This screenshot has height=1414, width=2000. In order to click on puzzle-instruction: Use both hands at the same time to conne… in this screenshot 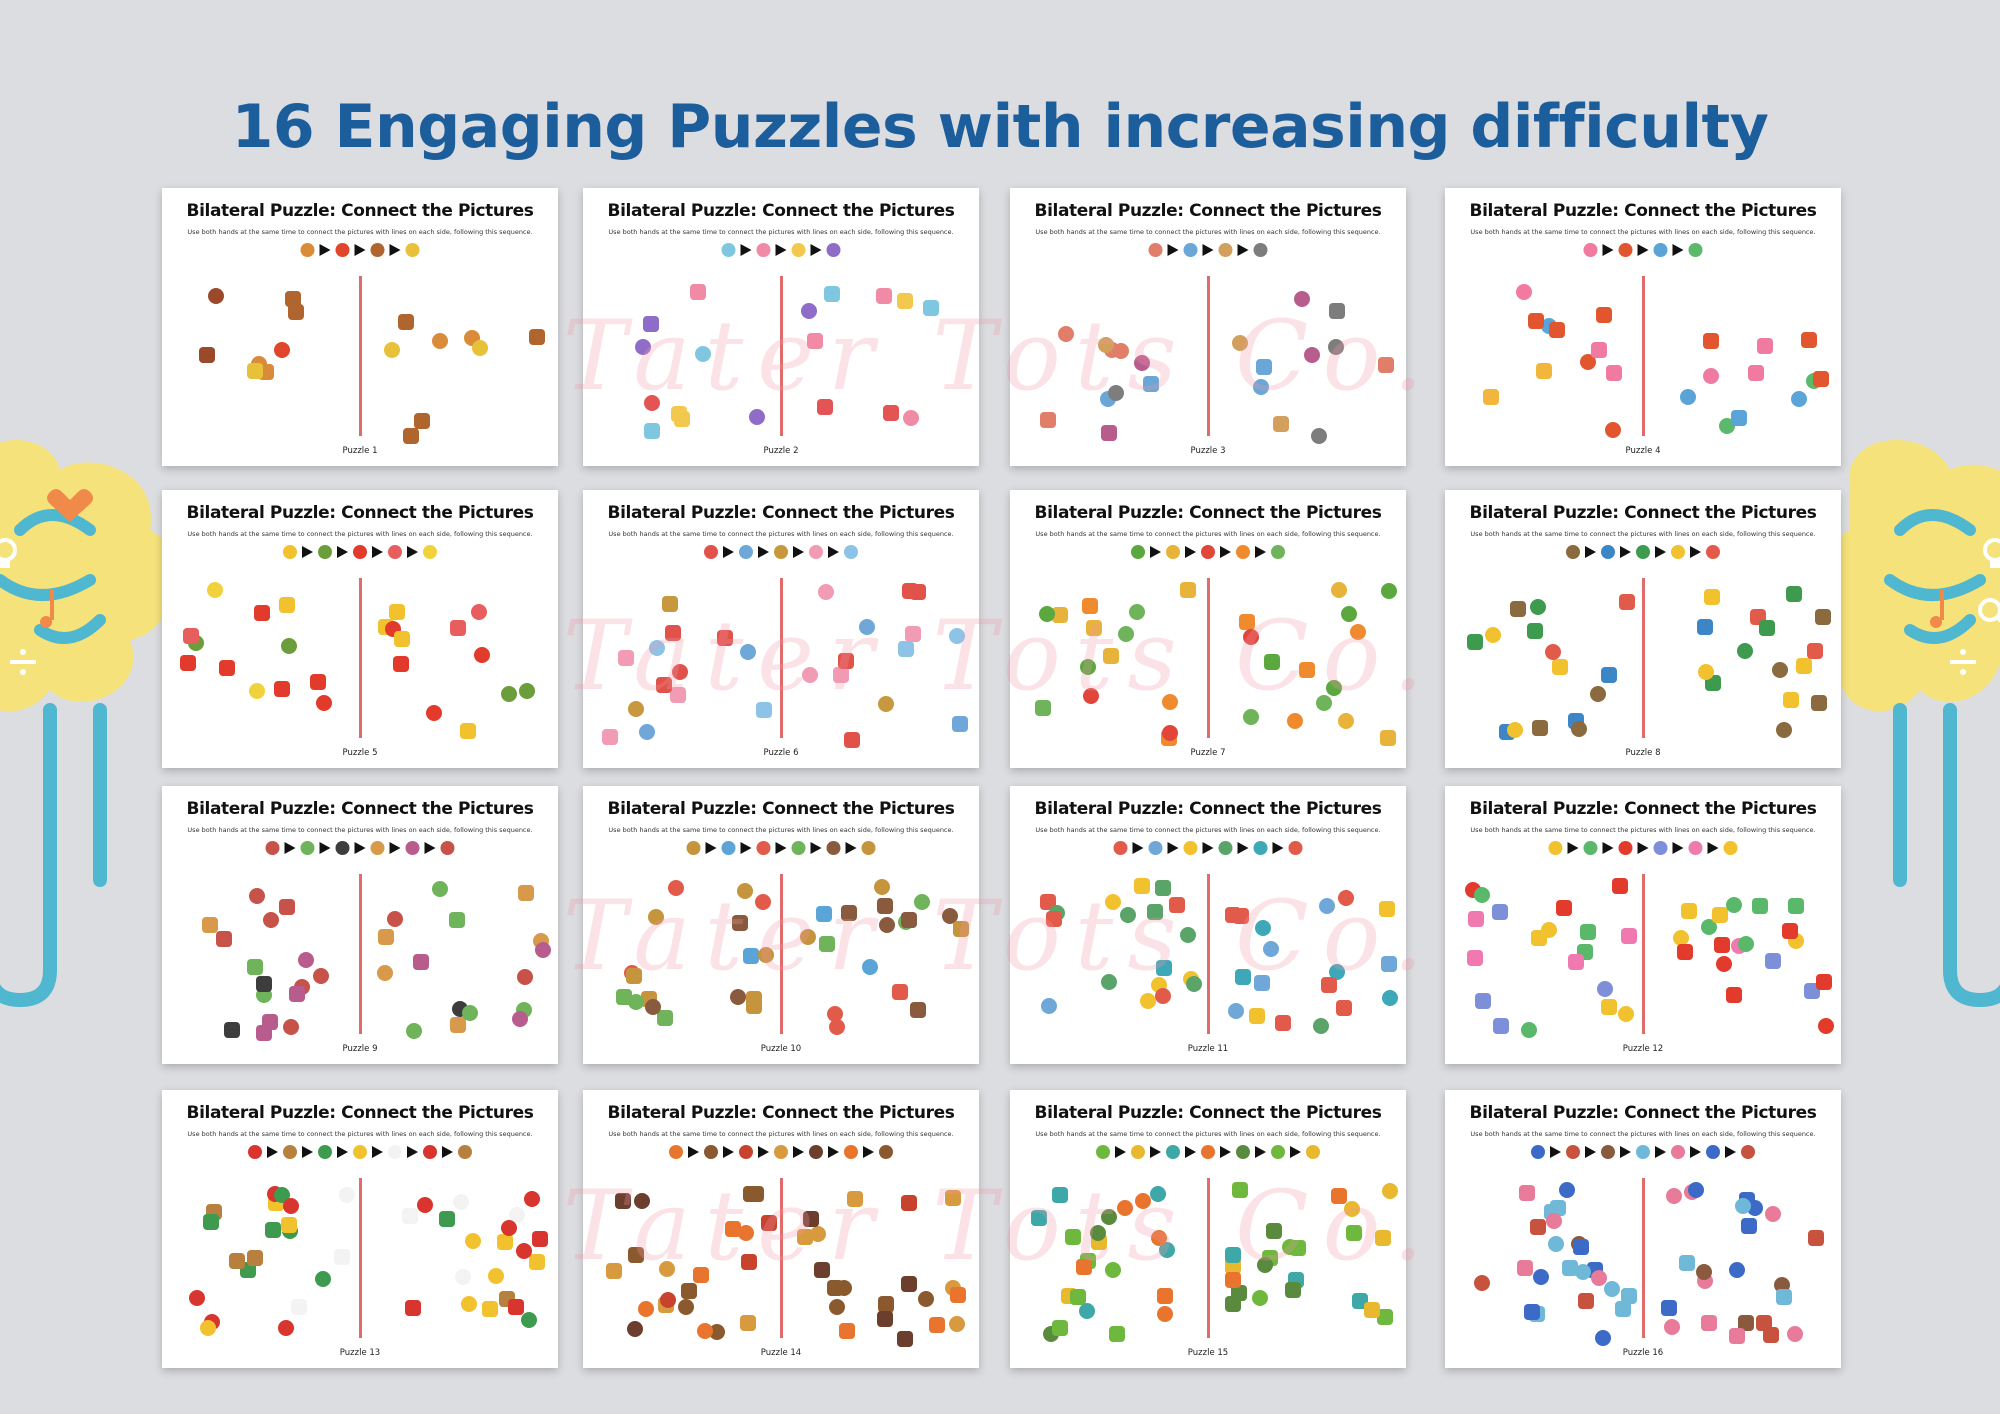, I will do `click(1208, 830)`.